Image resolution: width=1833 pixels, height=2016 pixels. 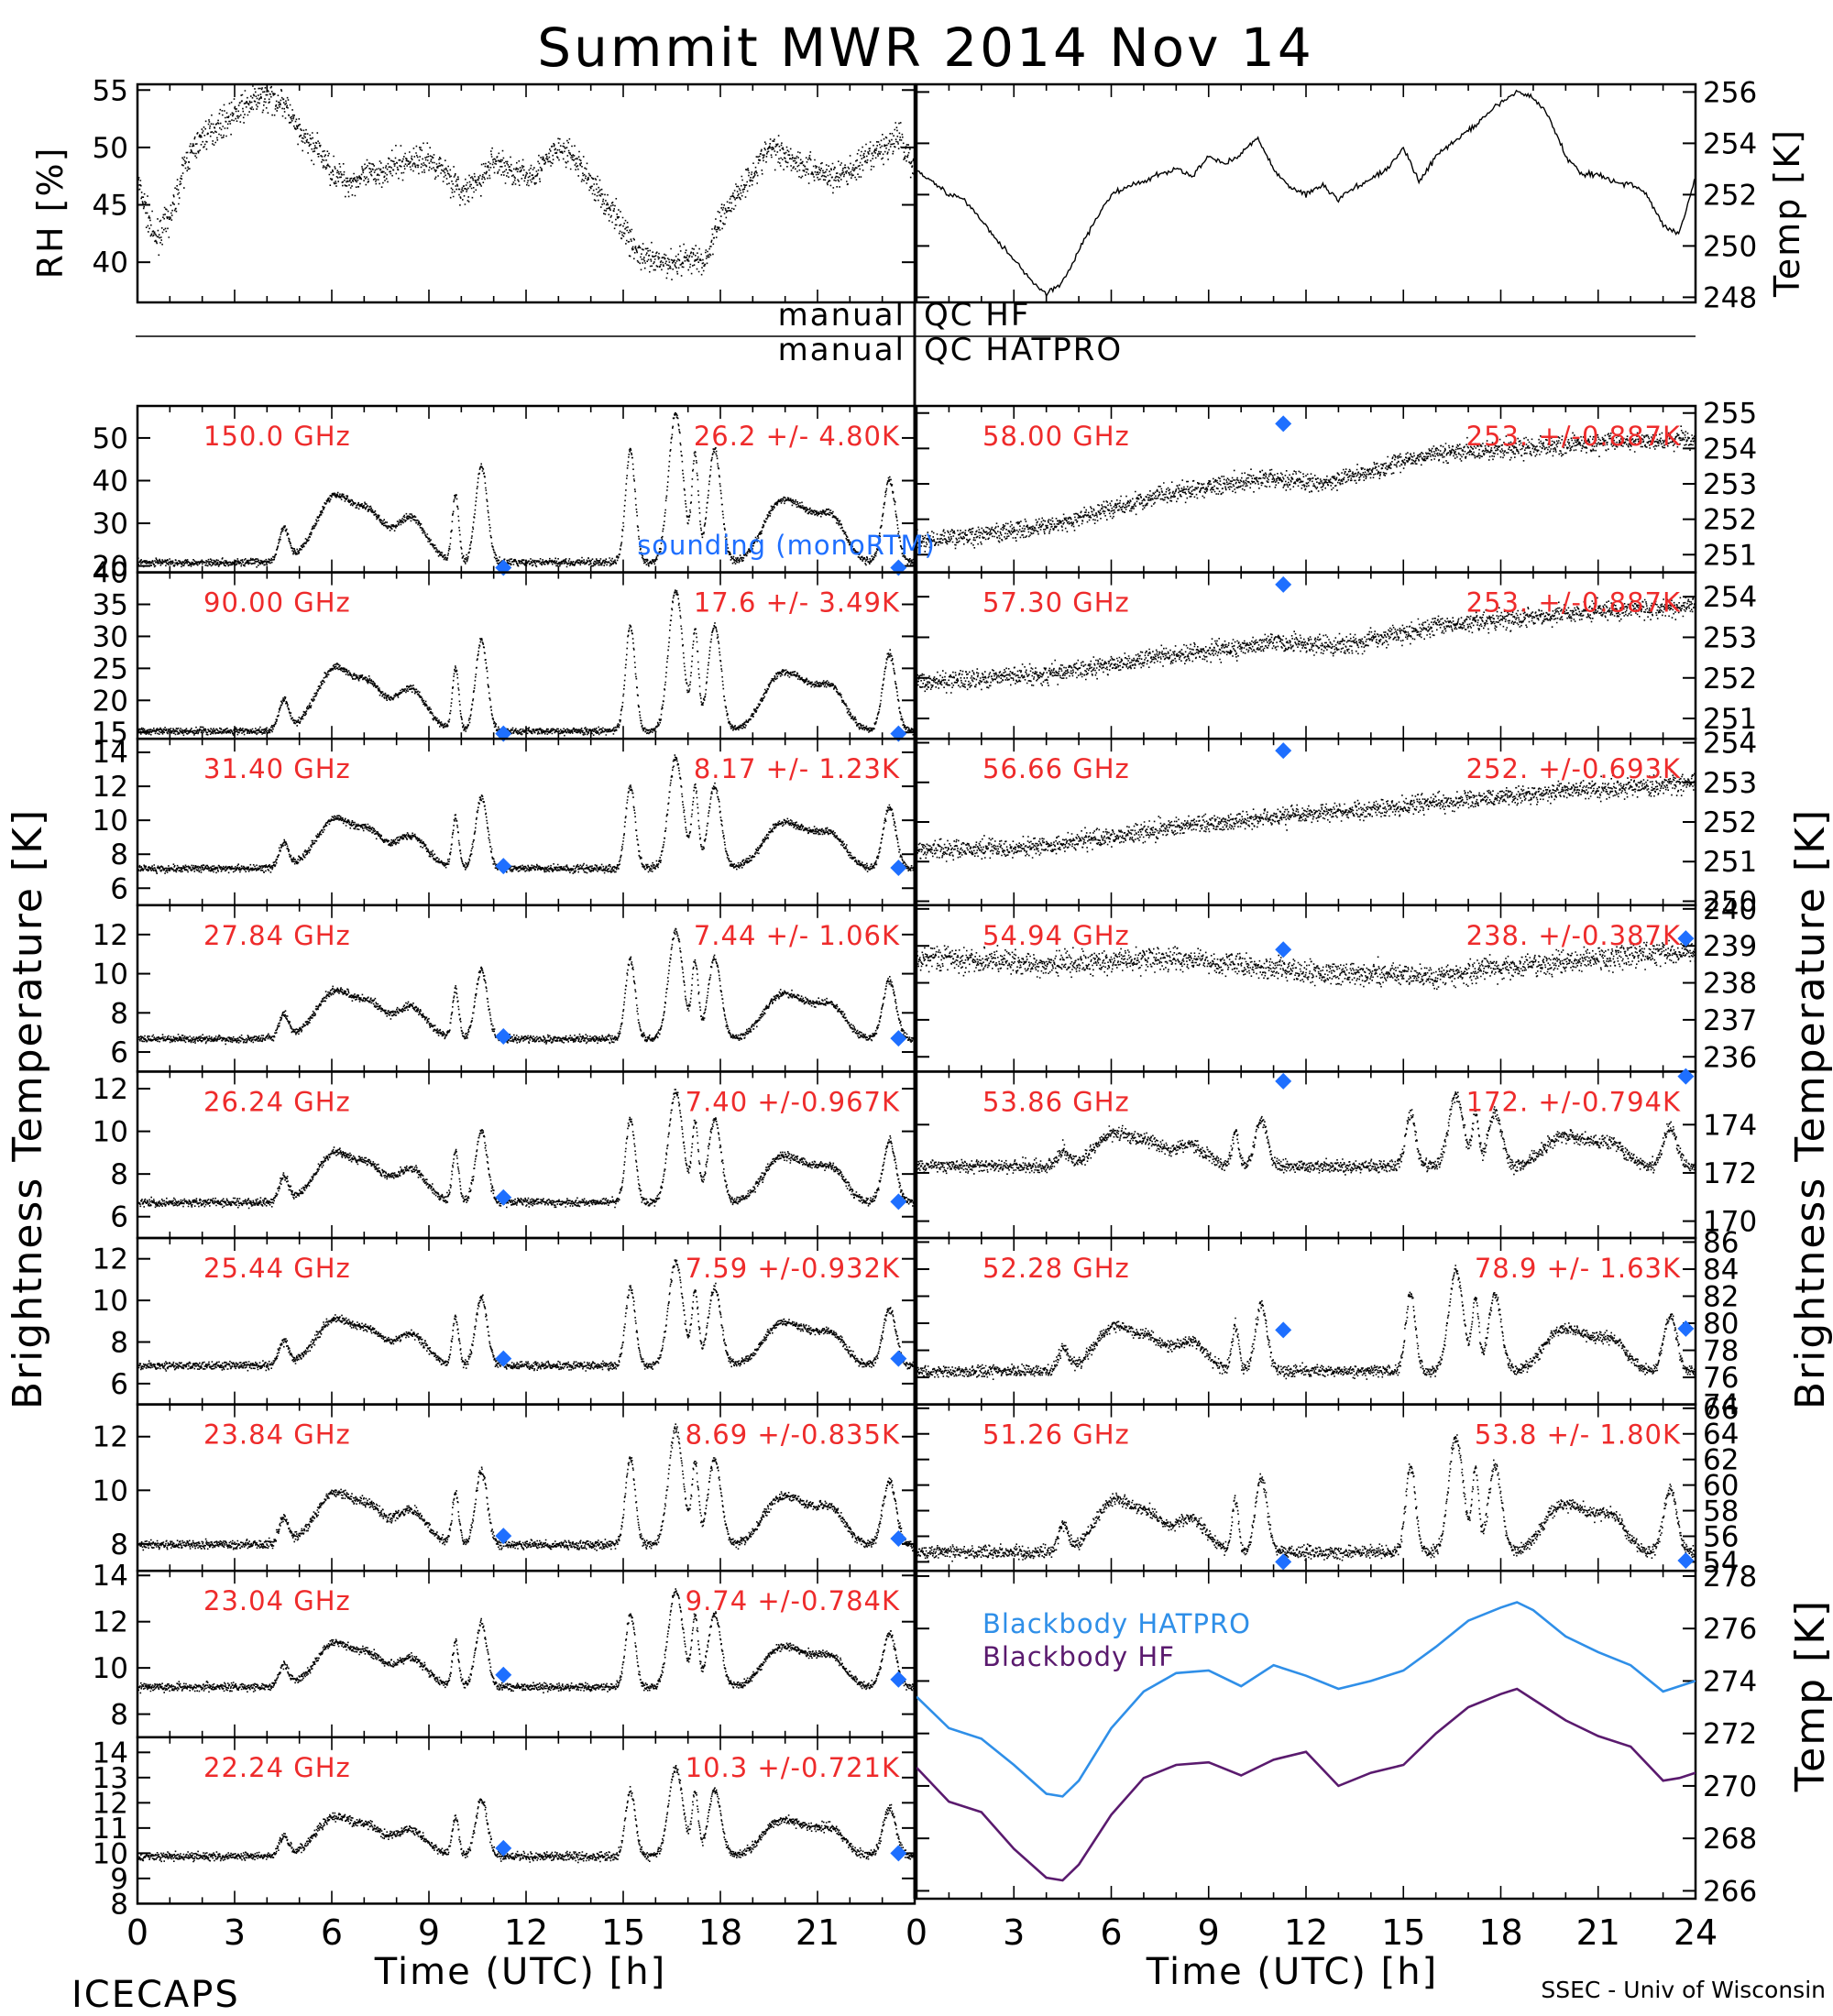 What do you see at coordinates (110, 636) in the screenshot?
I see `y-tick-label: 30` at bounding box center [110, 636].